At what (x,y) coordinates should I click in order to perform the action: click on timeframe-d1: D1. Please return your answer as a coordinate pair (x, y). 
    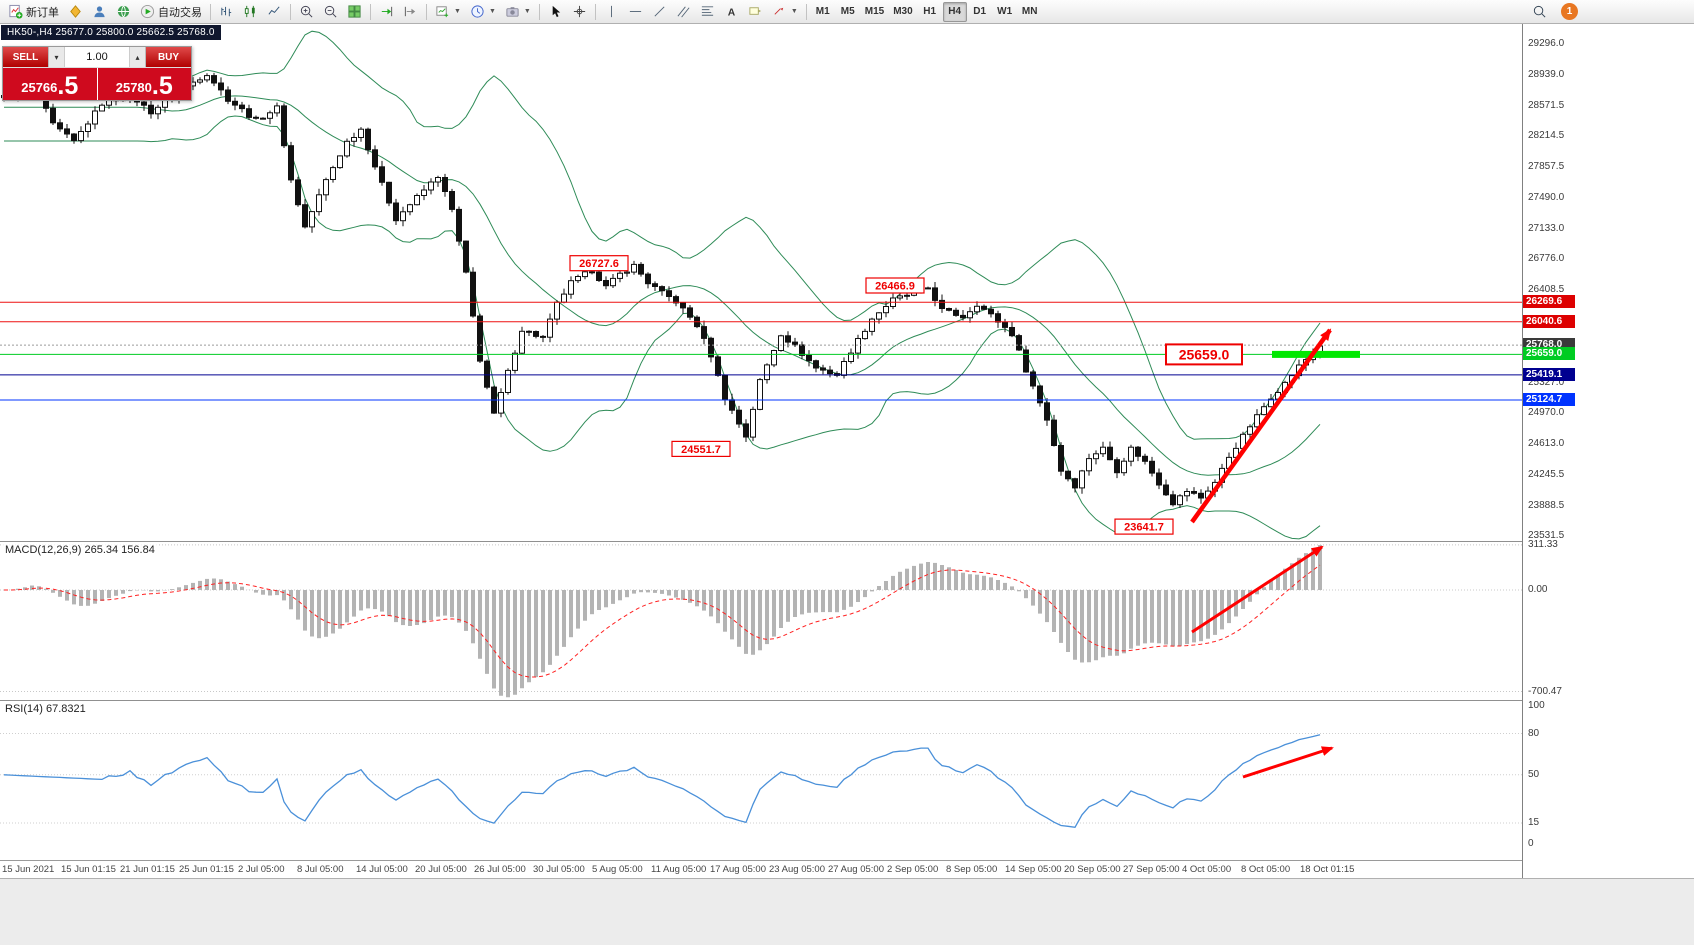
    Looking at the image, I should click on (980, 12).